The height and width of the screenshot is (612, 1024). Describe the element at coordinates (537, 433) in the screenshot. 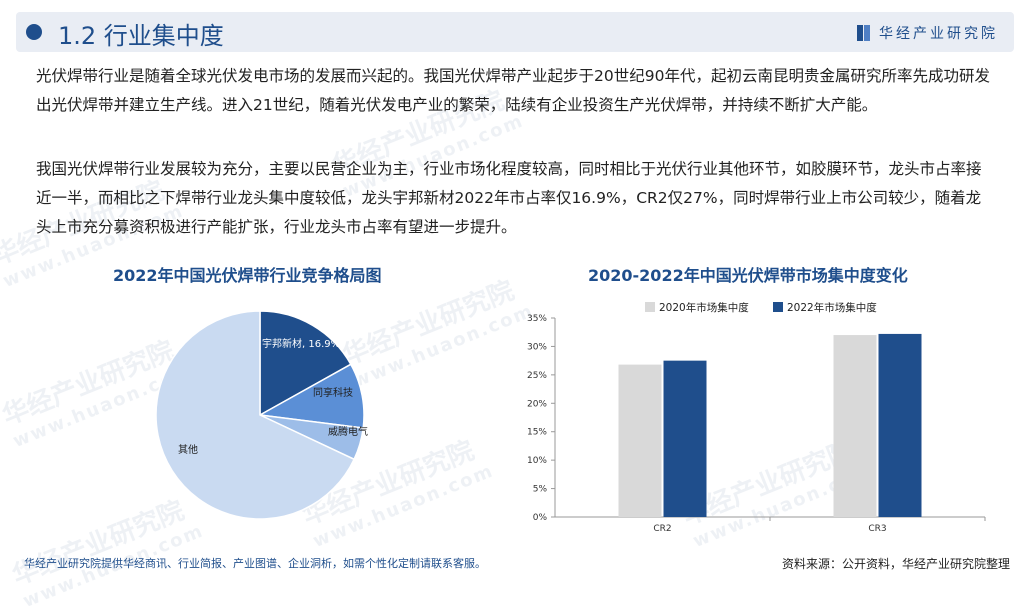

I see `y-tick-label: 15%` at that location.